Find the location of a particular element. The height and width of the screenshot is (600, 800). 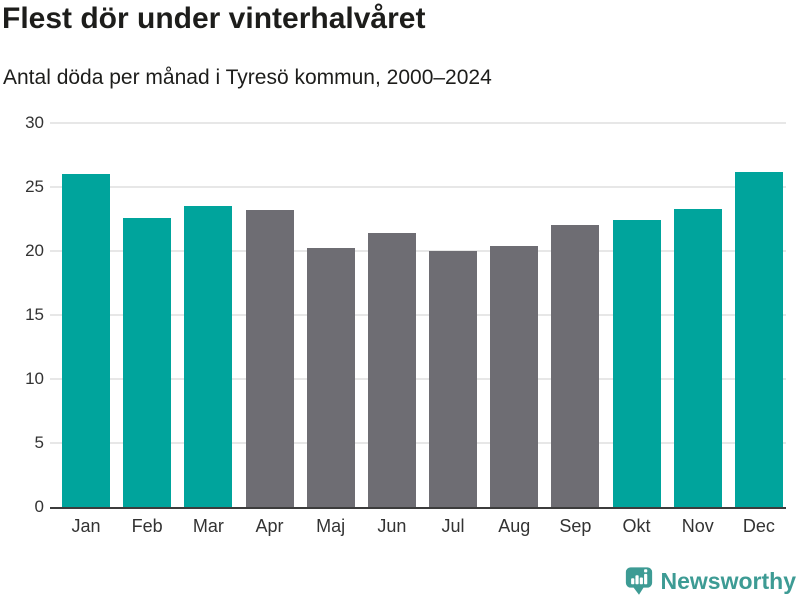

bar-nov is located at coordinates (697, 357).